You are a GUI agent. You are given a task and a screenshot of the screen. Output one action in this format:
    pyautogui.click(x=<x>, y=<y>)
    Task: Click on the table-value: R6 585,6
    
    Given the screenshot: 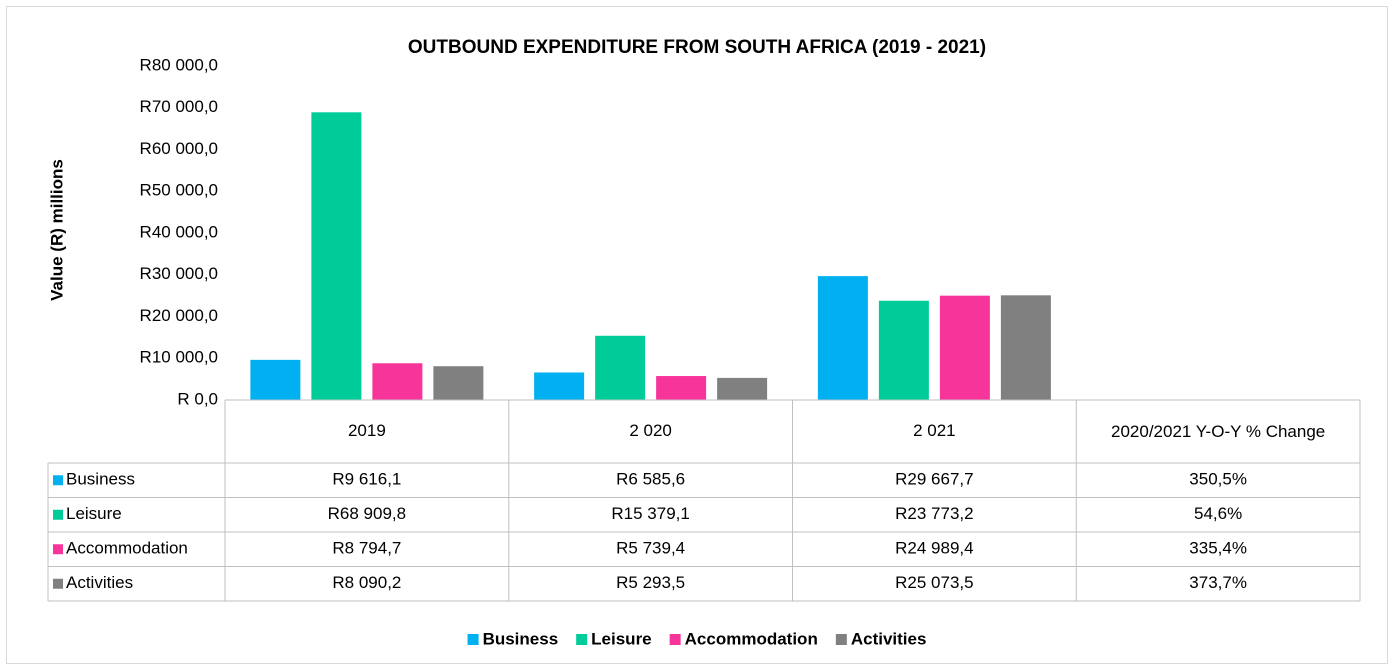 What is the action you would take?
    pyautogui.click(x=650, y=479)
    